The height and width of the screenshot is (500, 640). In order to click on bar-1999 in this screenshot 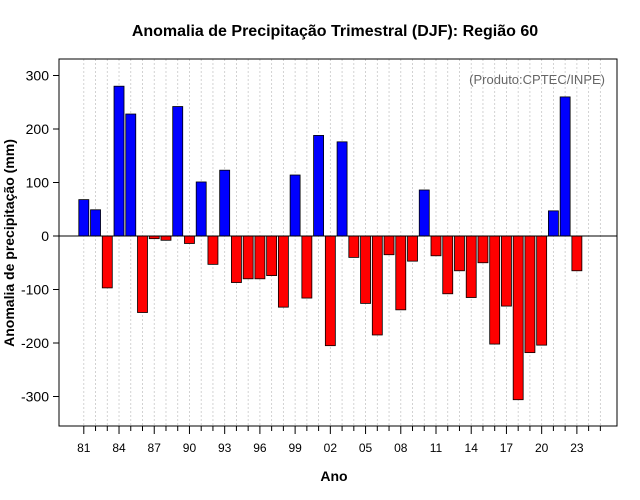, I will do `click(295, 205)`.